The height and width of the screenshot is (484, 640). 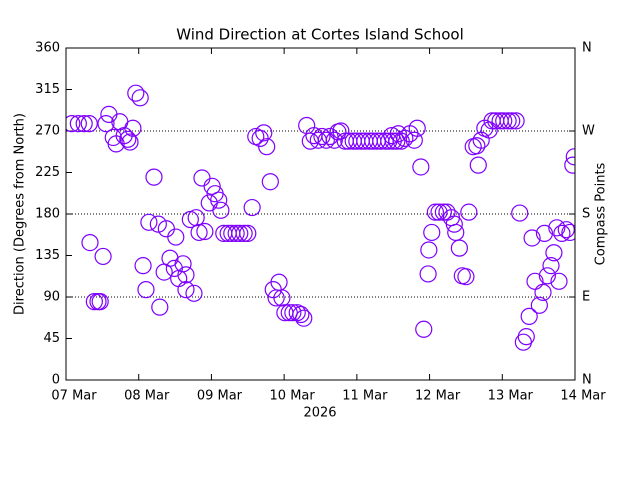 I want to click on y2-tick-label: E, so click(x=586, y=297).